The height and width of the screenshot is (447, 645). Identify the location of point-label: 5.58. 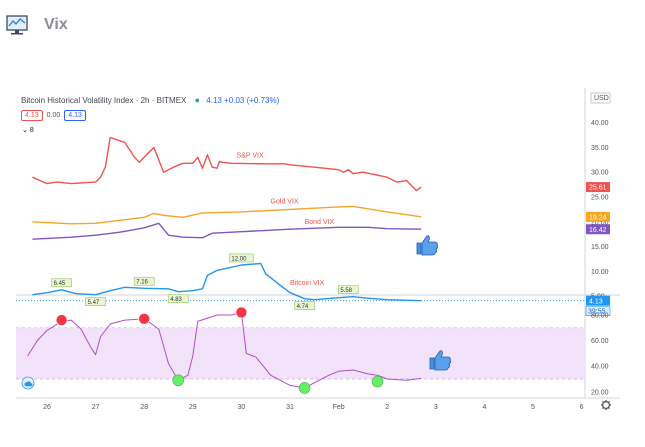
(346, 291).